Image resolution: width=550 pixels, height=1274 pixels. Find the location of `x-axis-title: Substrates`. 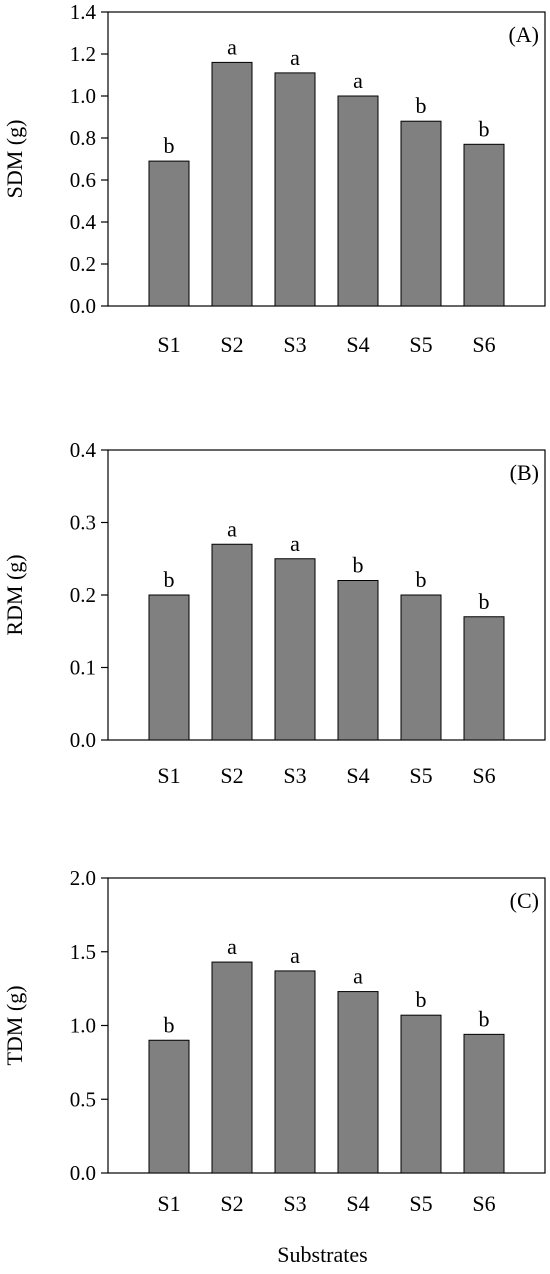

x-axis-title: Substrates is located at coordinates (322, 1254).